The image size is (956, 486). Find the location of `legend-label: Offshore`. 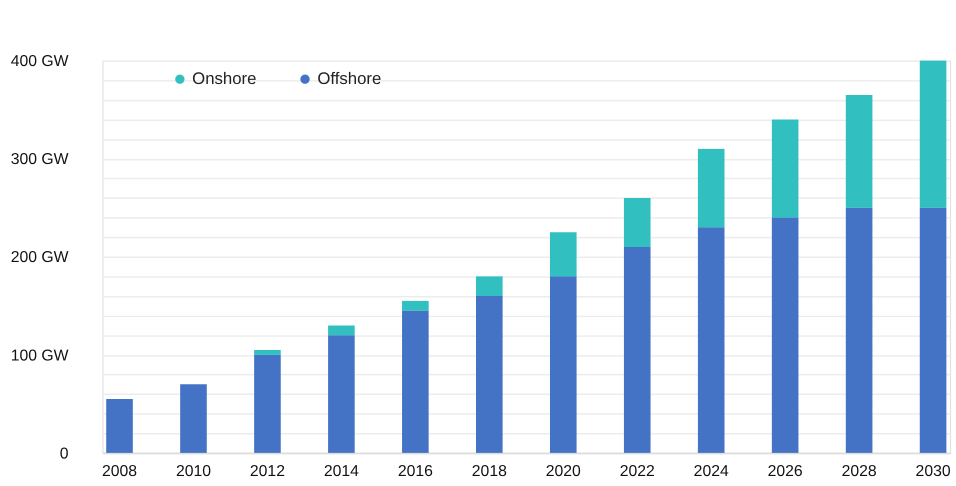

legend-label: Offshore is located at coordinates (349, 78).